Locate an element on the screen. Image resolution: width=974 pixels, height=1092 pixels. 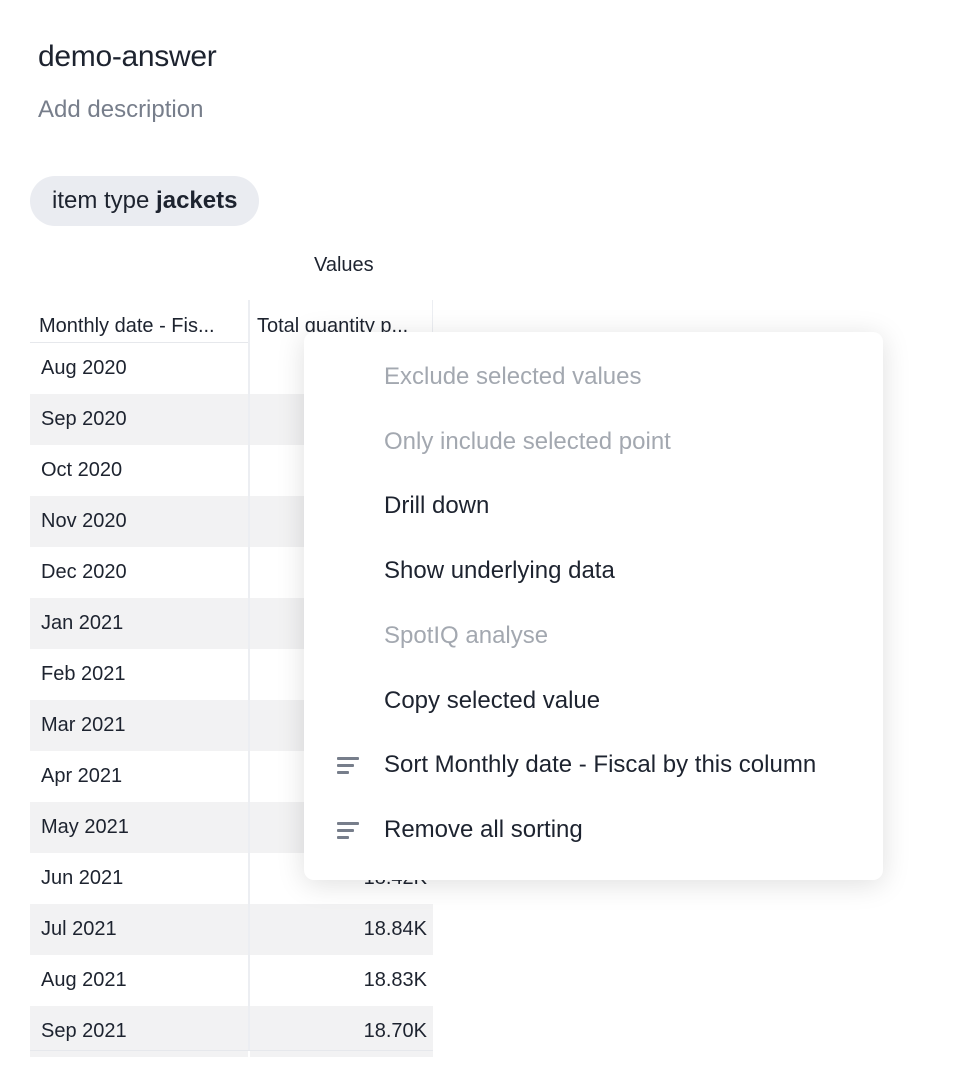
date-cell: Apr 2021 is located at coordinates (82, 776).